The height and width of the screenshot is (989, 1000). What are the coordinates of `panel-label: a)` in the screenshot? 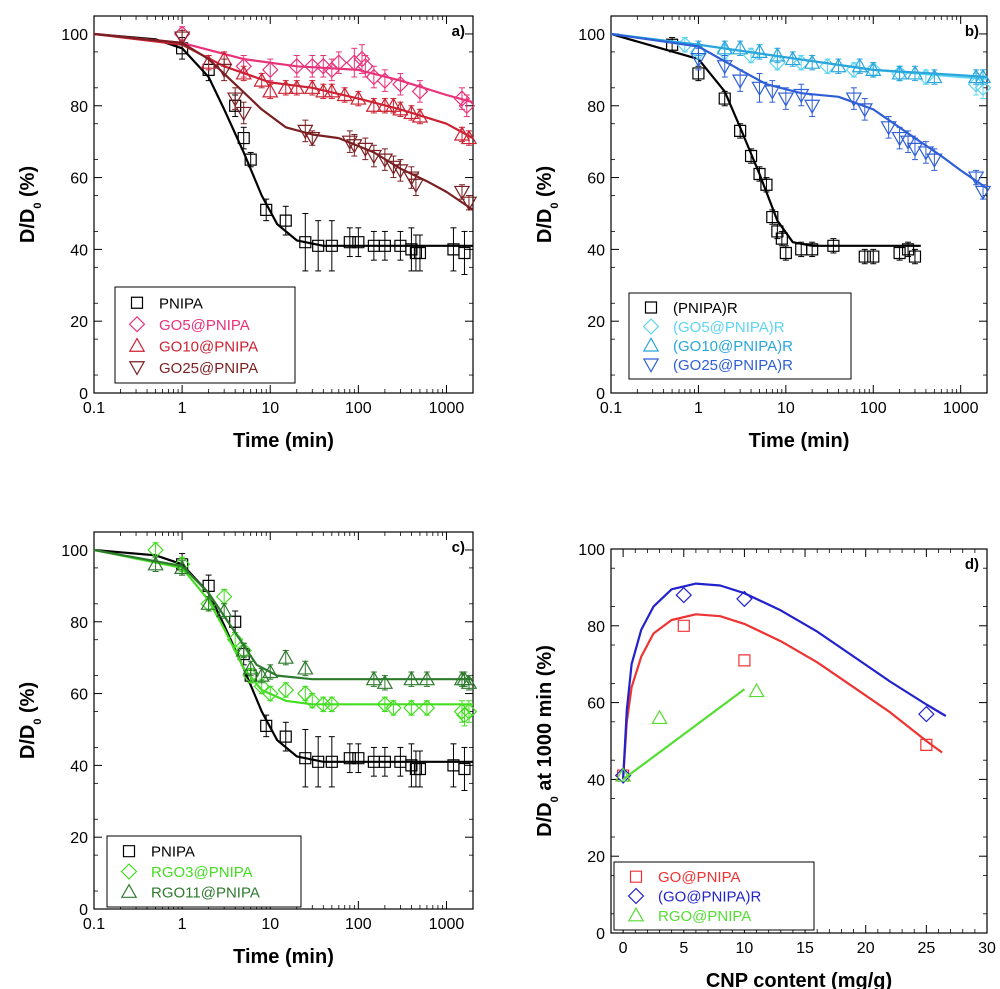 It's located at (458, 31).